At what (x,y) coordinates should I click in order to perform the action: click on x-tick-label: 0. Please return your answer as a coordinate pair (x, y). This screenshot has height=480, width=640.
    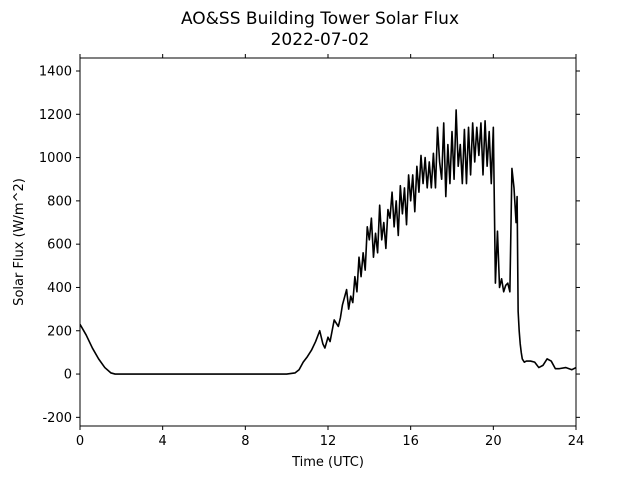
    Looking at the image, I should click on (80, 441).